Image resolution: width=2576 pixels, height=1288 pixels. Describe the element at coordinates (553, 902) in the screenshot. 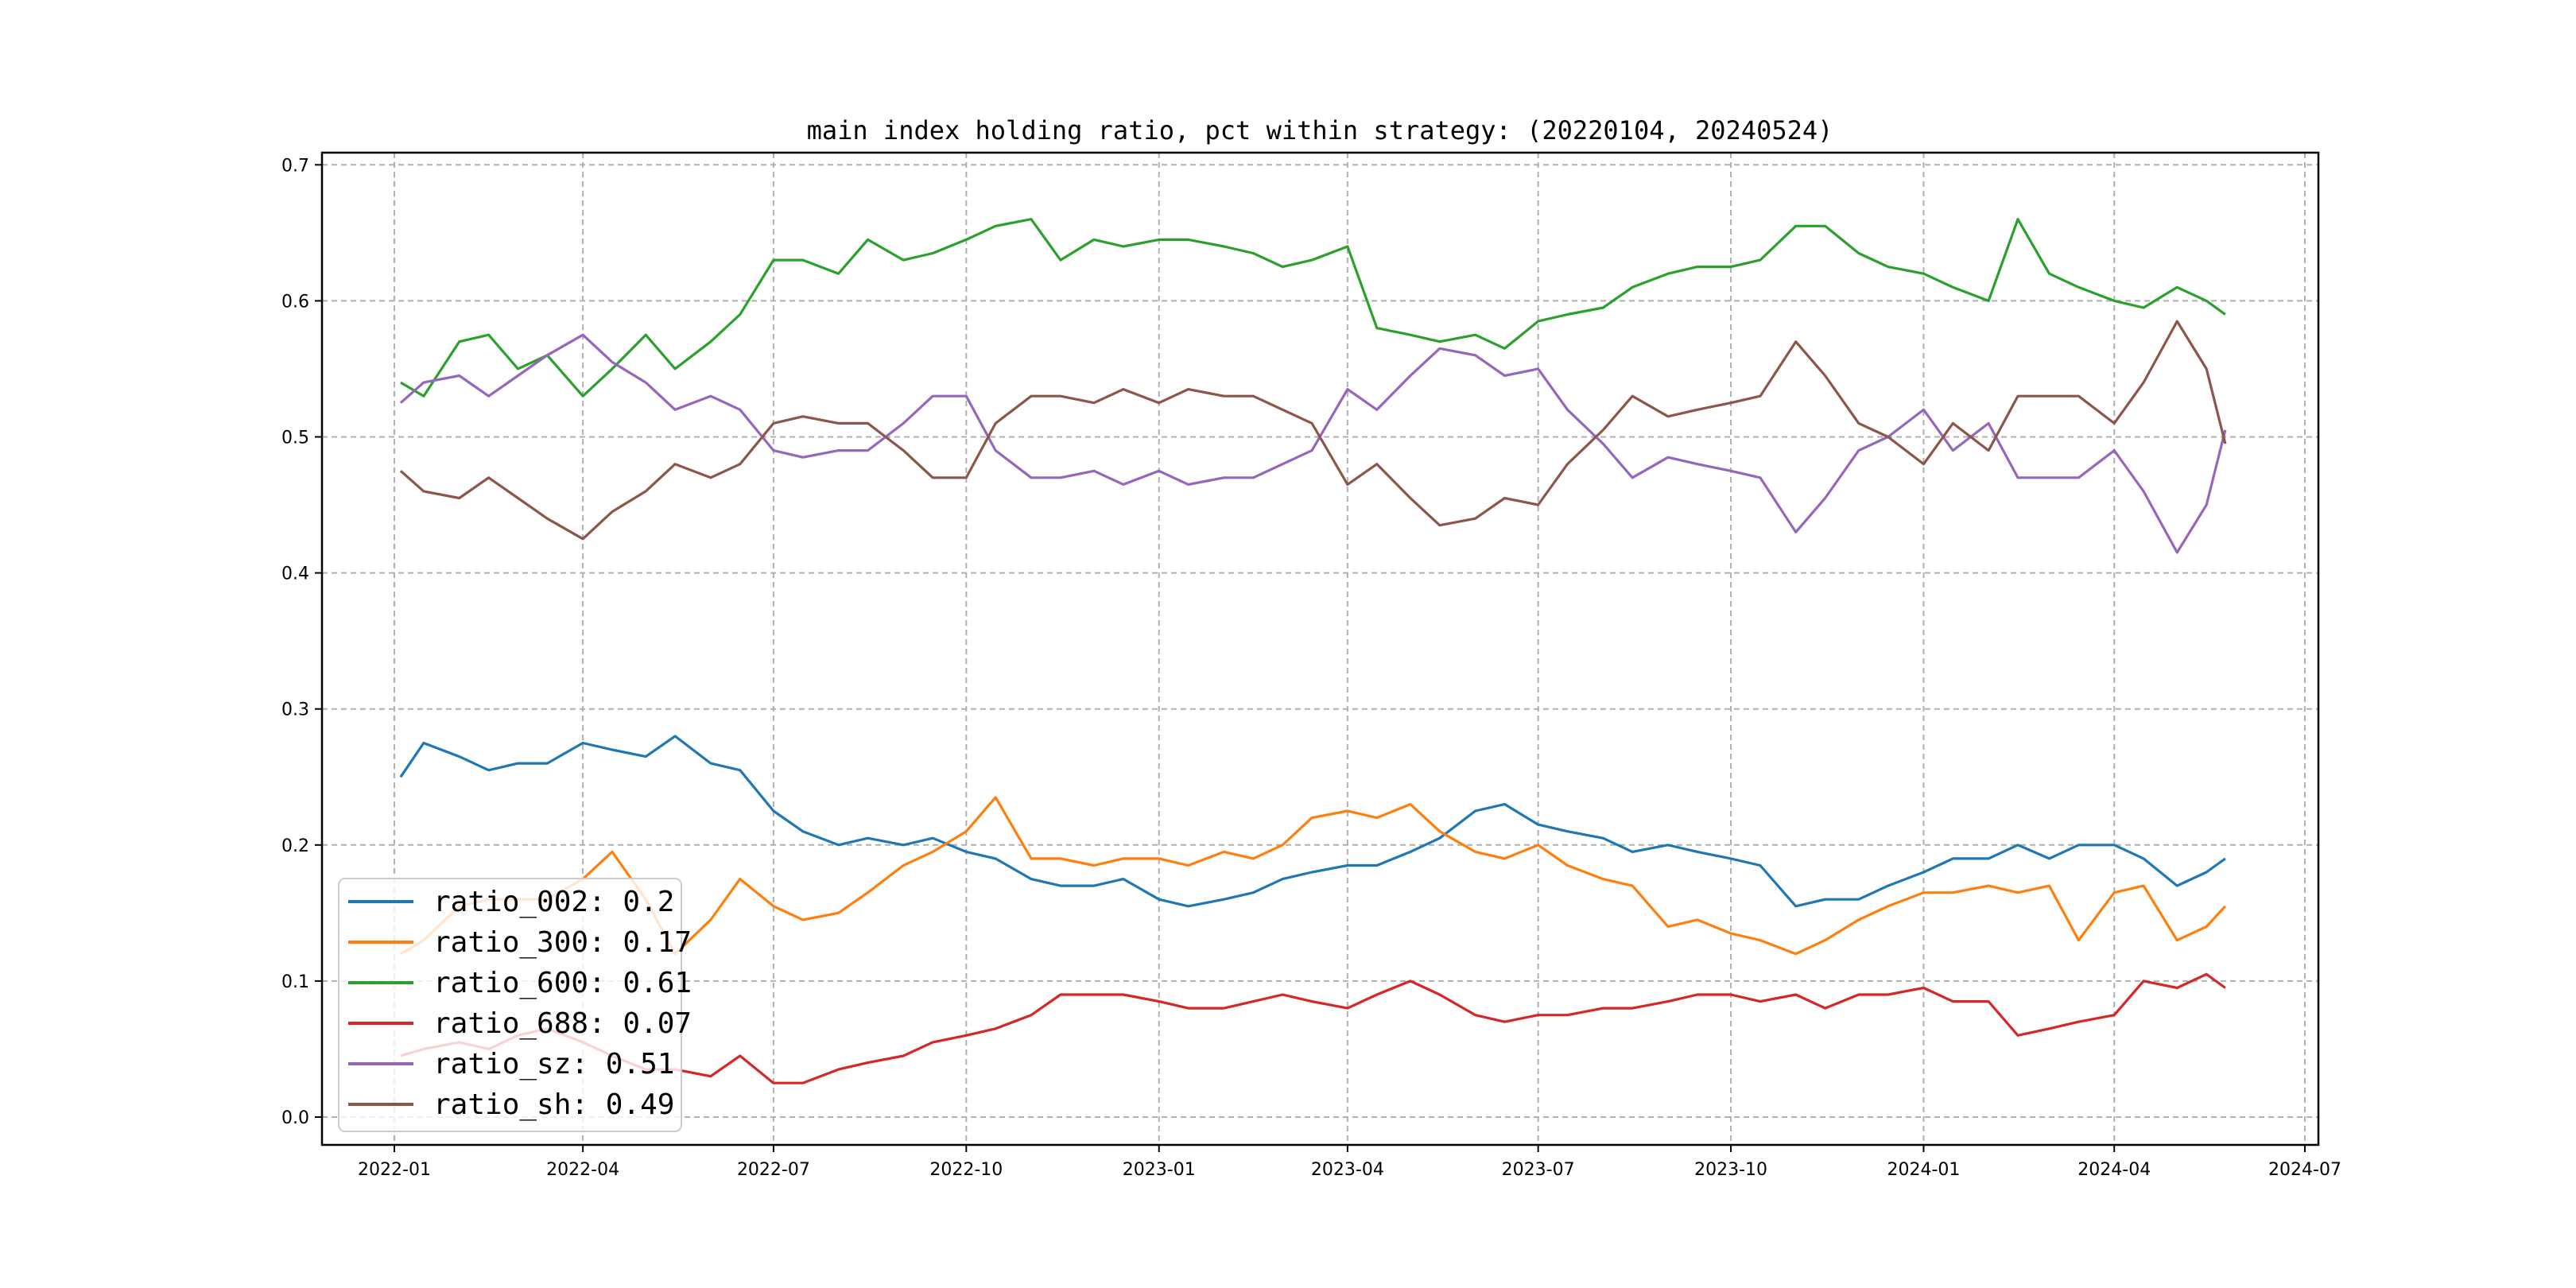

I see `legend-label: ratio_002: 0.2` at that location.